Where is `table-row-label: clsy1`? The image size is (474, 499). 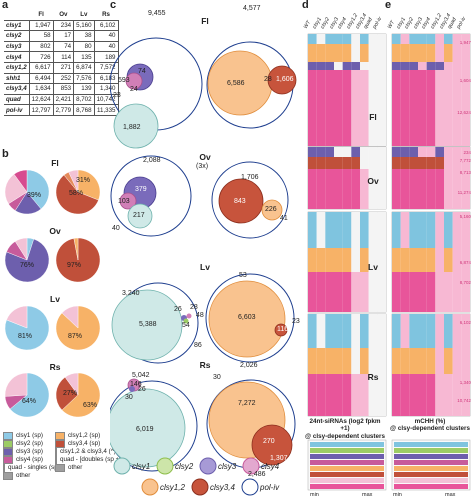
table-row-label: clsy1 is located at coordinates (17, 25).